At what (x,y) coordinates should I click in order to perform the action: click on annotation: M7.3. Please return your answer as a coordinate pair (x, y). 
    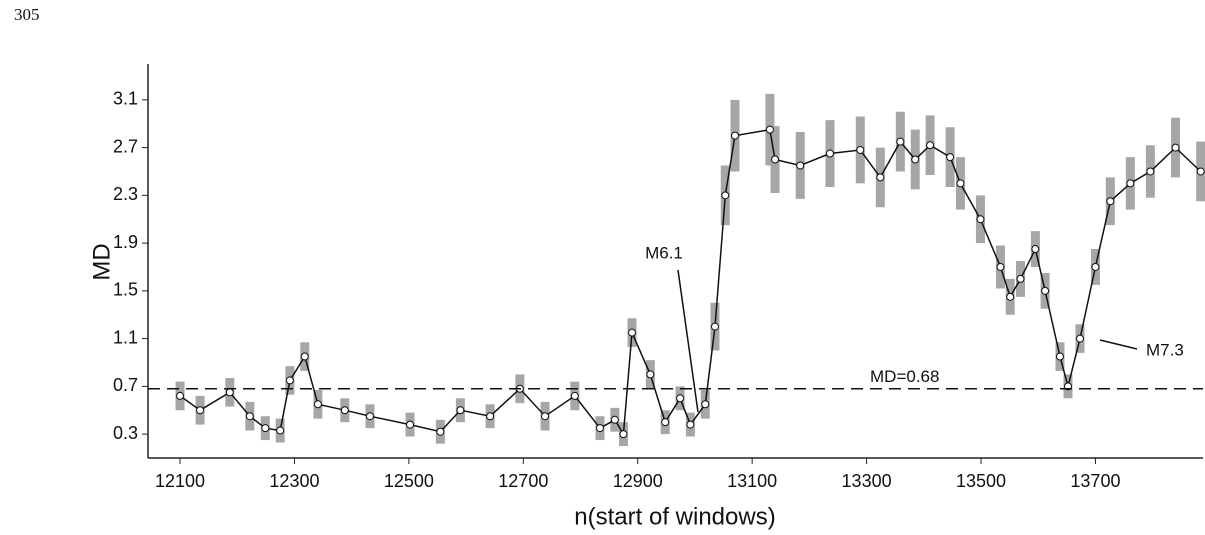
    Looking at the image, I should click on (1165, 349).